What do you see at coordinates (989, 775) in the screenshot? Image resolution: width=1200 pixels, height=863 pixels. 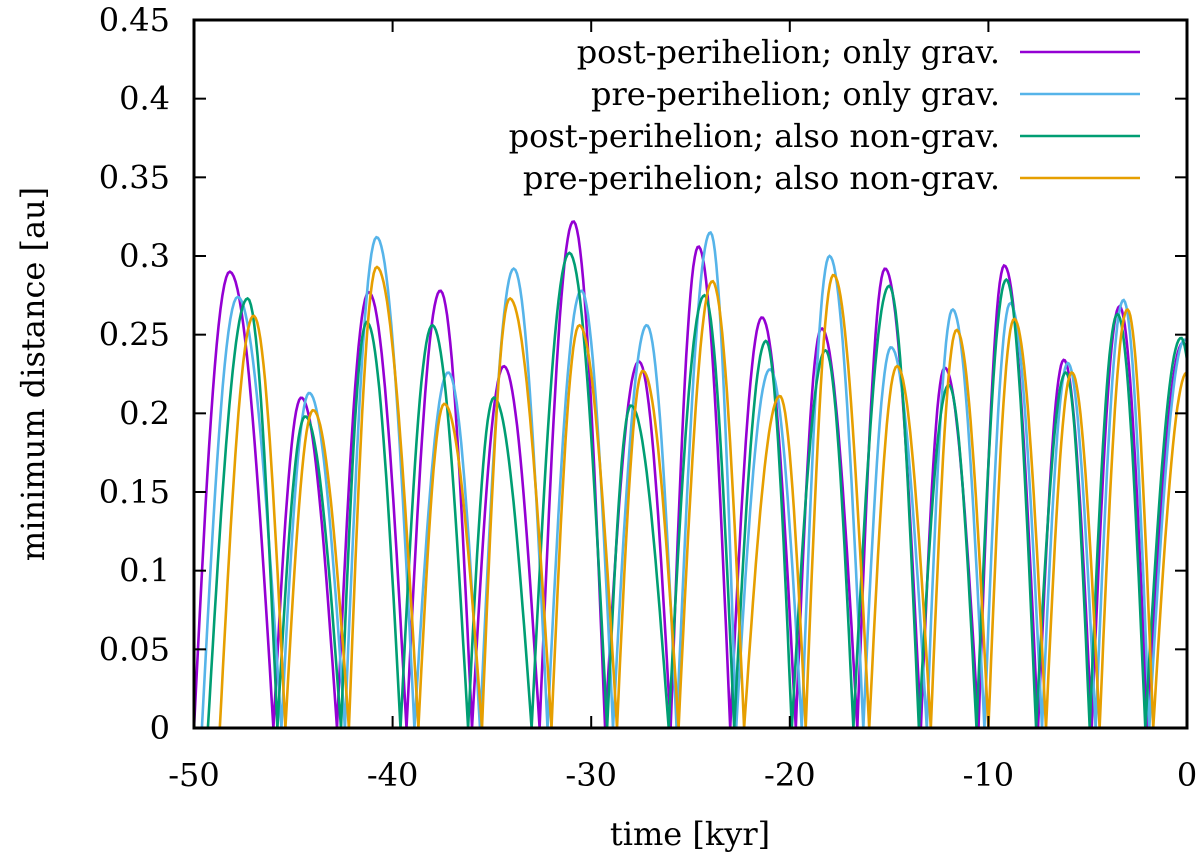 I see `x-tick-label: -10` at bounding box center [989, 775].